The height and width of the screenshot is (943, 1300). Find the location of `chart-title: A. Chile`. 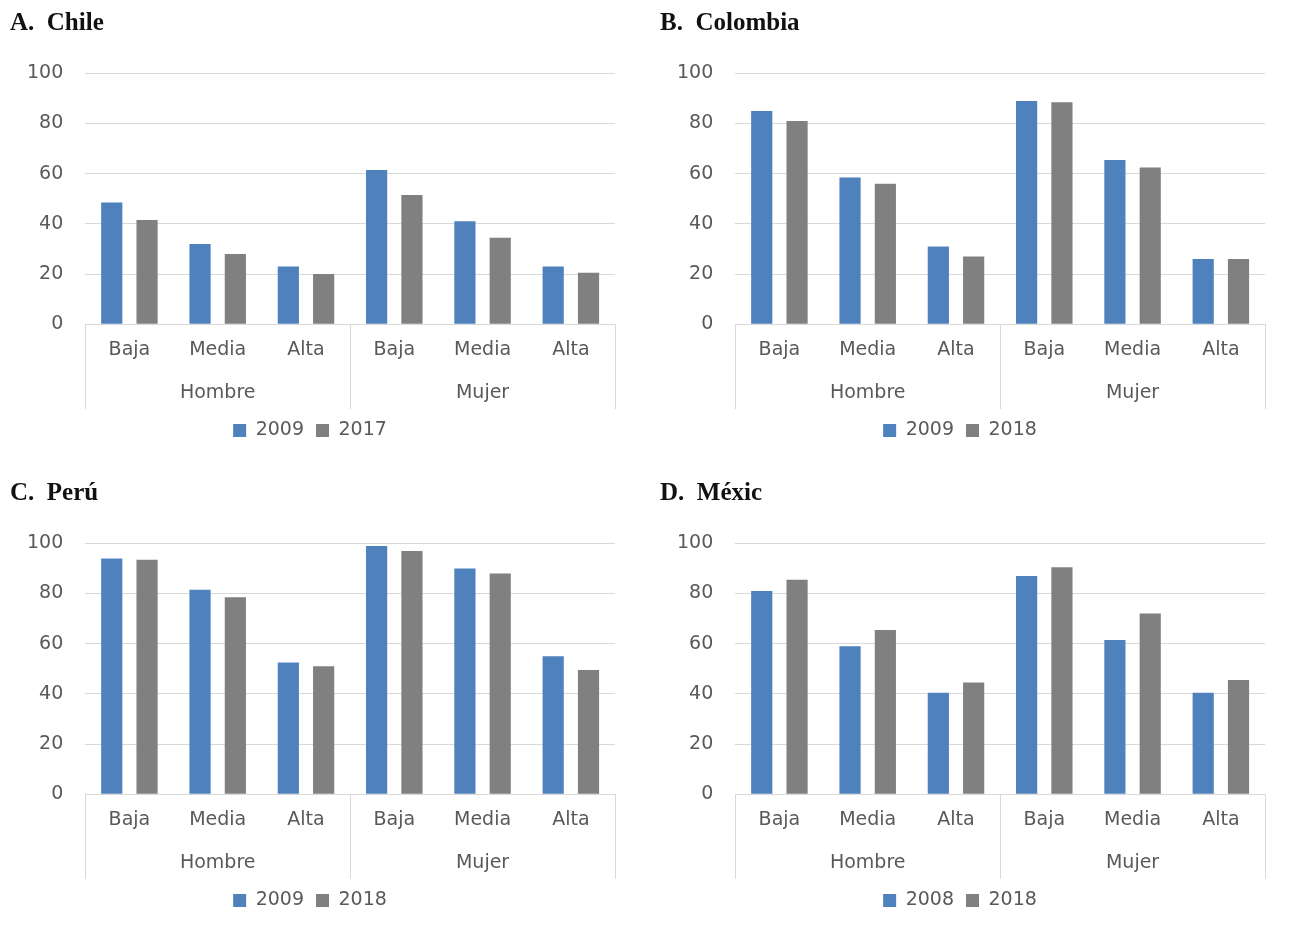

chart-title: A. Chile is located at coordinates (57, 22).